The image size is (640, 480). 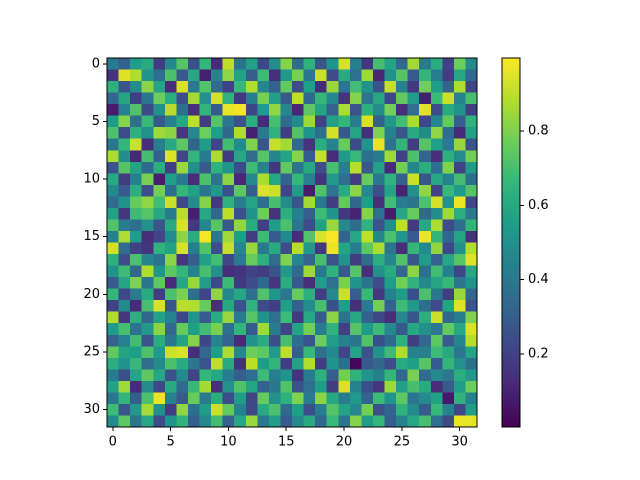 I want to click on x-tick-label: 25, so click(x=402, y=442).